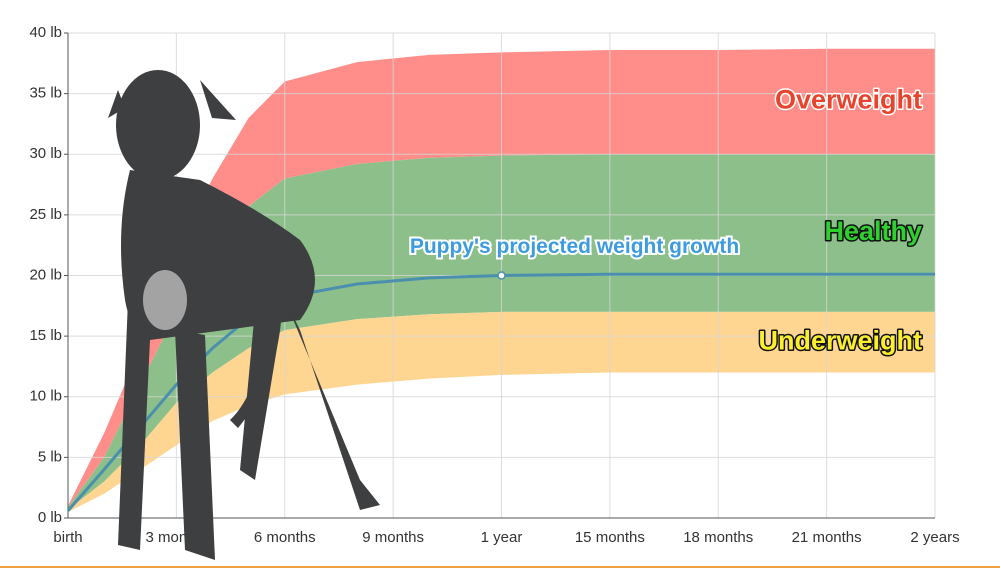 The width and height of the screenshot is (1000, 570). Describe the element at coordinates (501, 275) in the screenshot. I see `growth-point` at that location.